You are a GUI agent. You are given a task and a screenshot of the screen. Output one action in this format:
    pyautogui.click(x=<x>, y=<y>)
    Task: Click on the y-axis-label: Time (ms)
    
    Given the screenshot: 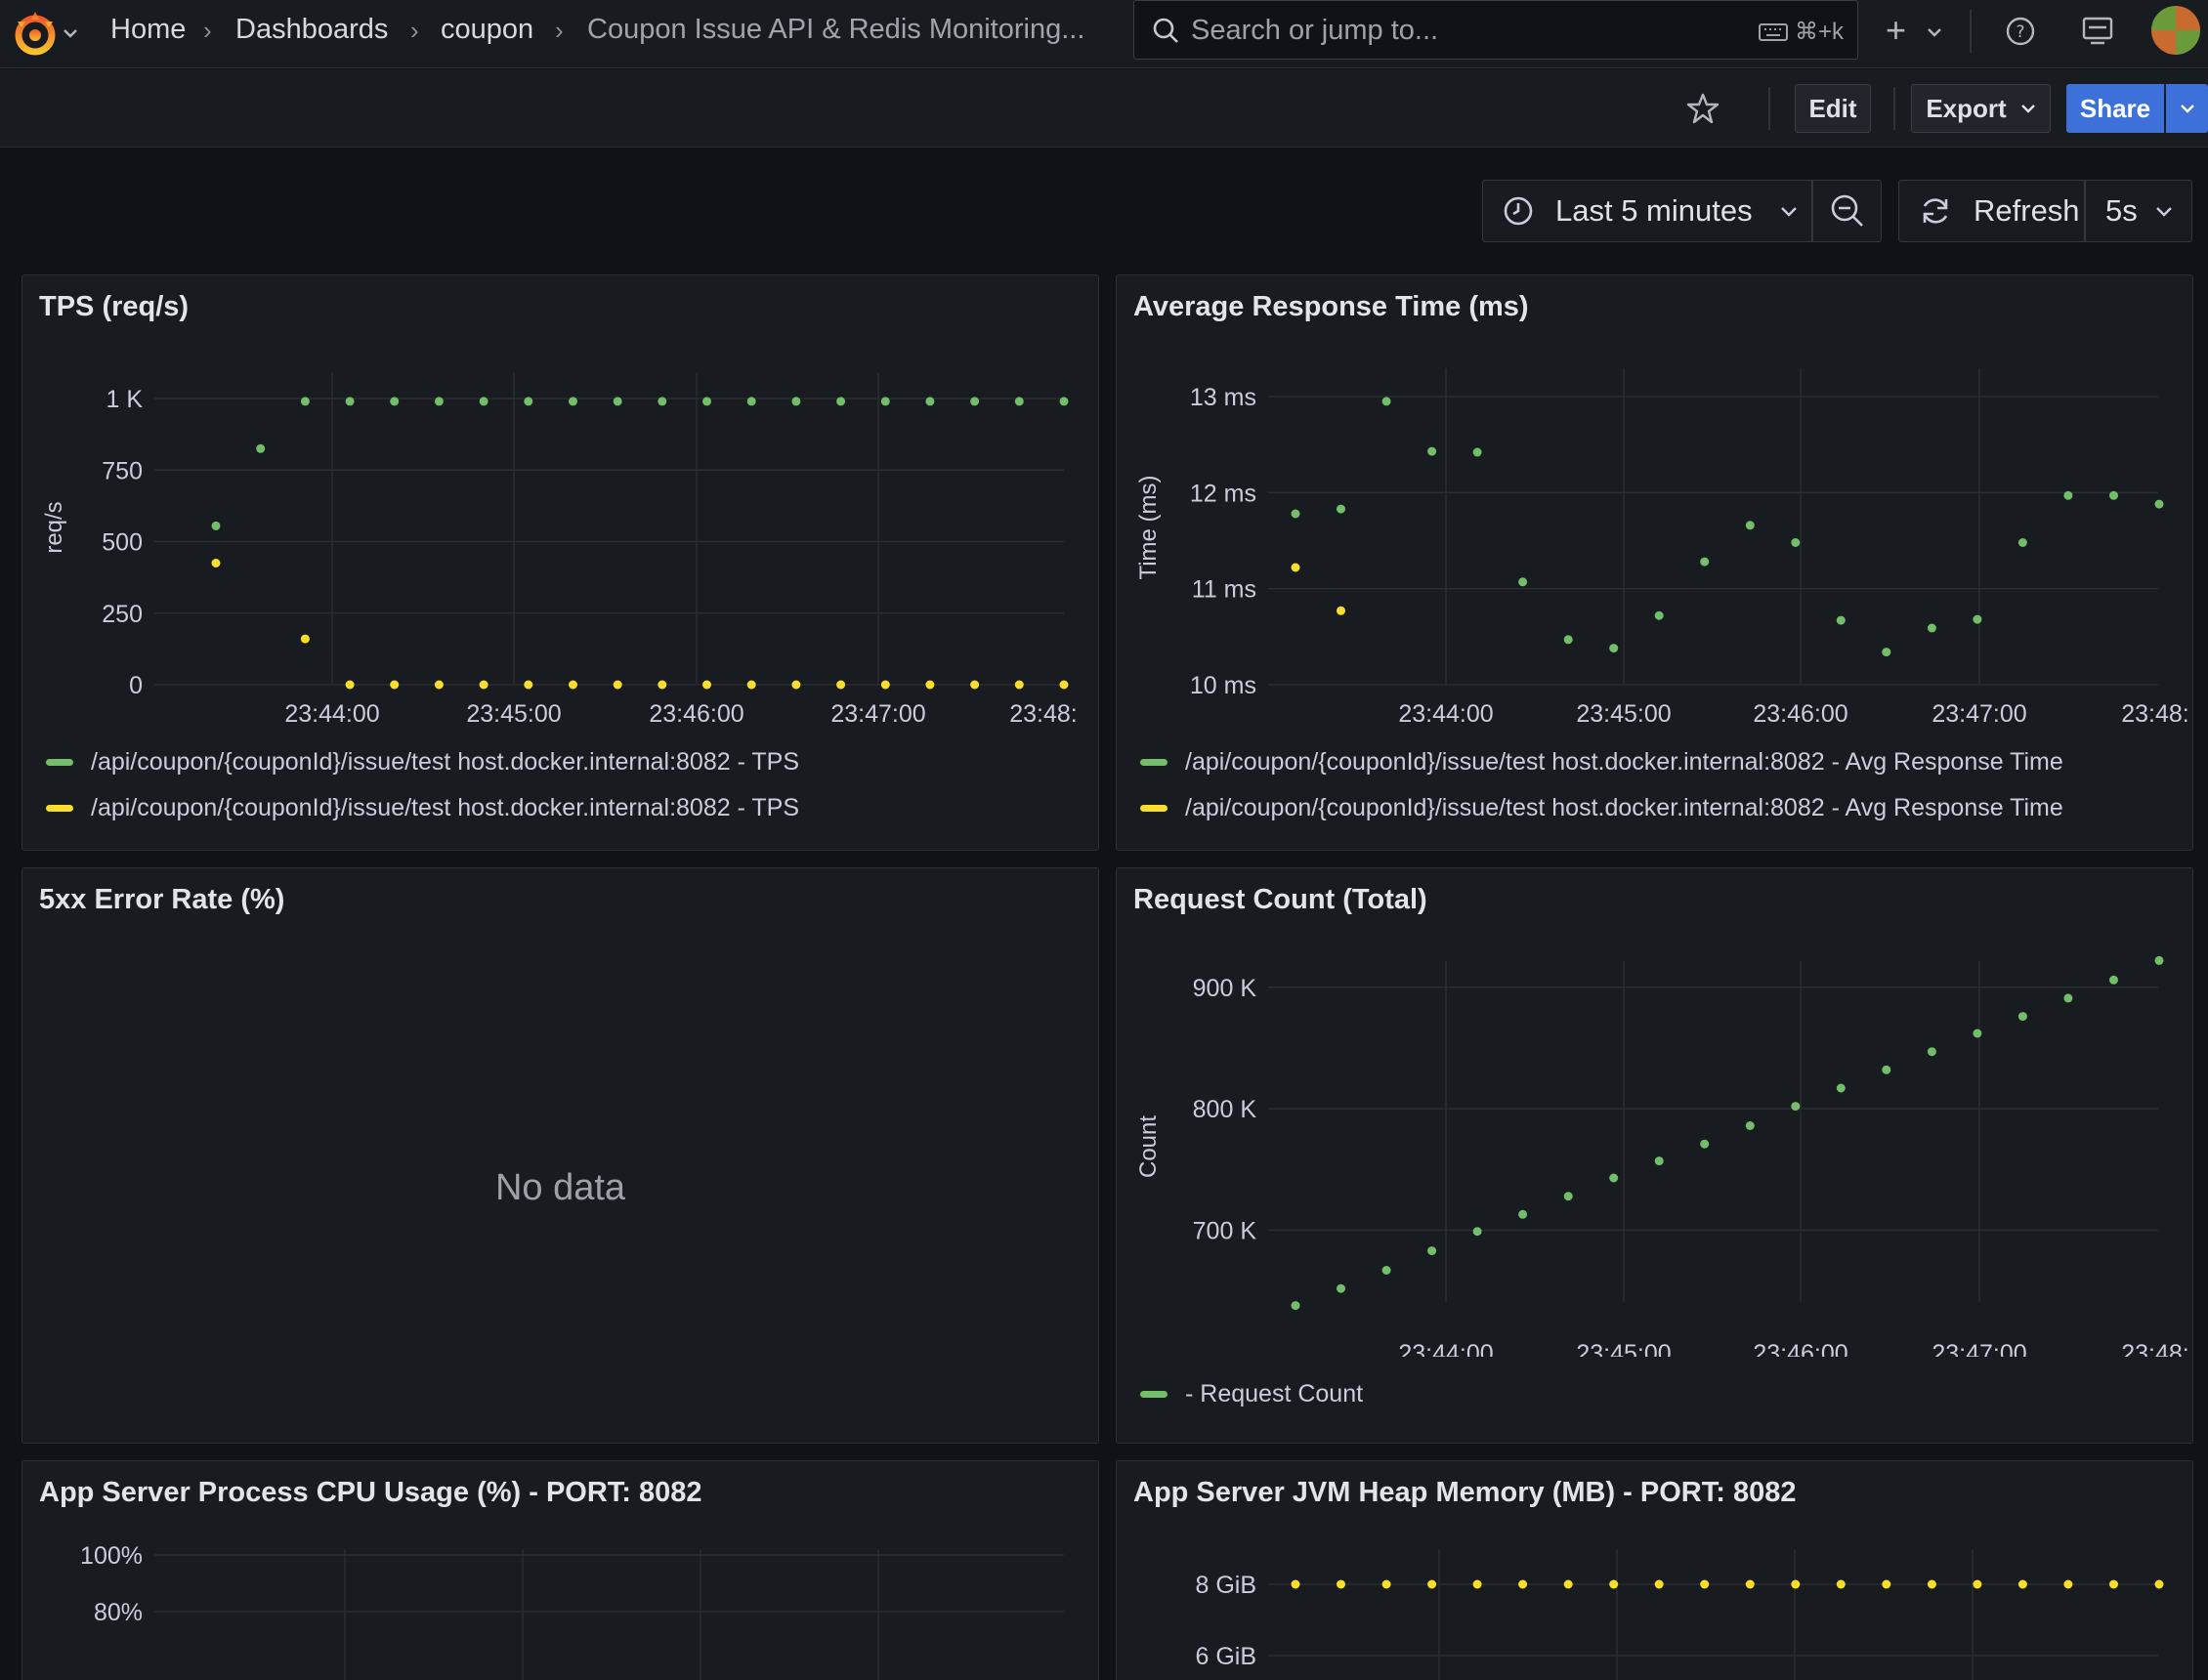 What is the action you would take?
    pyautogui.click(x=1148, y=527)
    